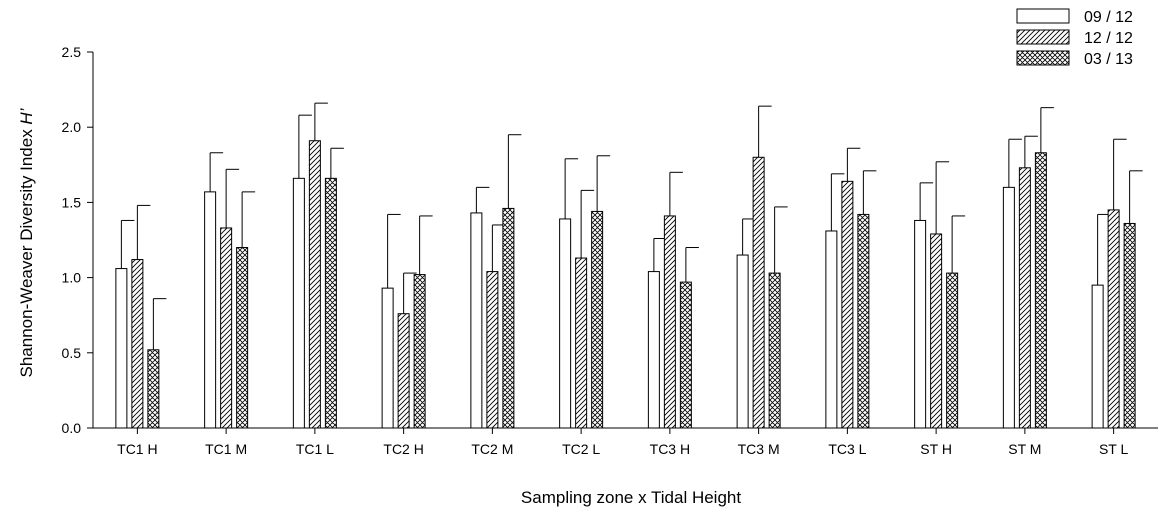  Describe the element at coordinates (1074, 38) in the screenshot. I see `legend: 09 / 12 12 / 12 03 / 13` at that location.